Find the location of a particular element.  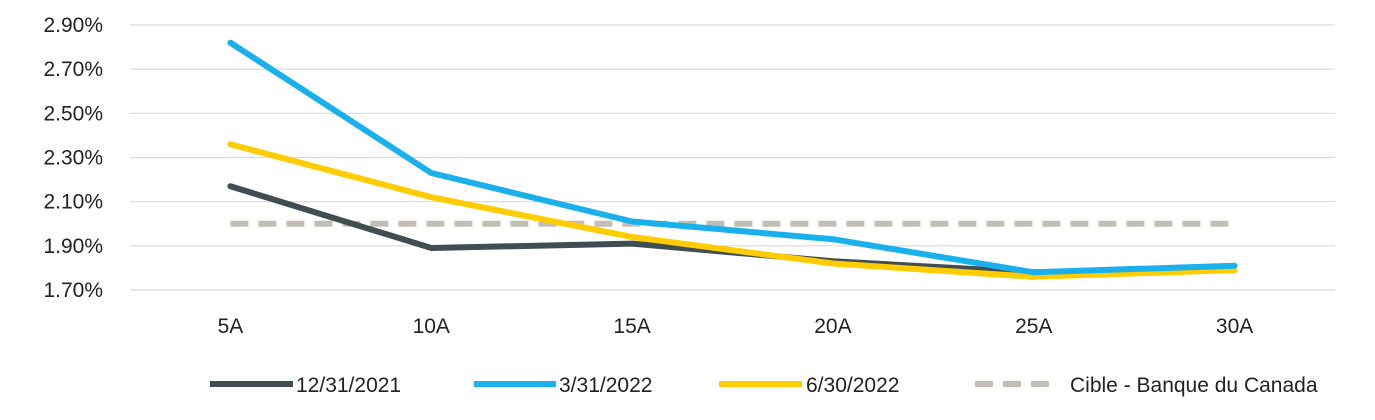

legend-item: 3/31/2022 is located at coordinates (563, 385).